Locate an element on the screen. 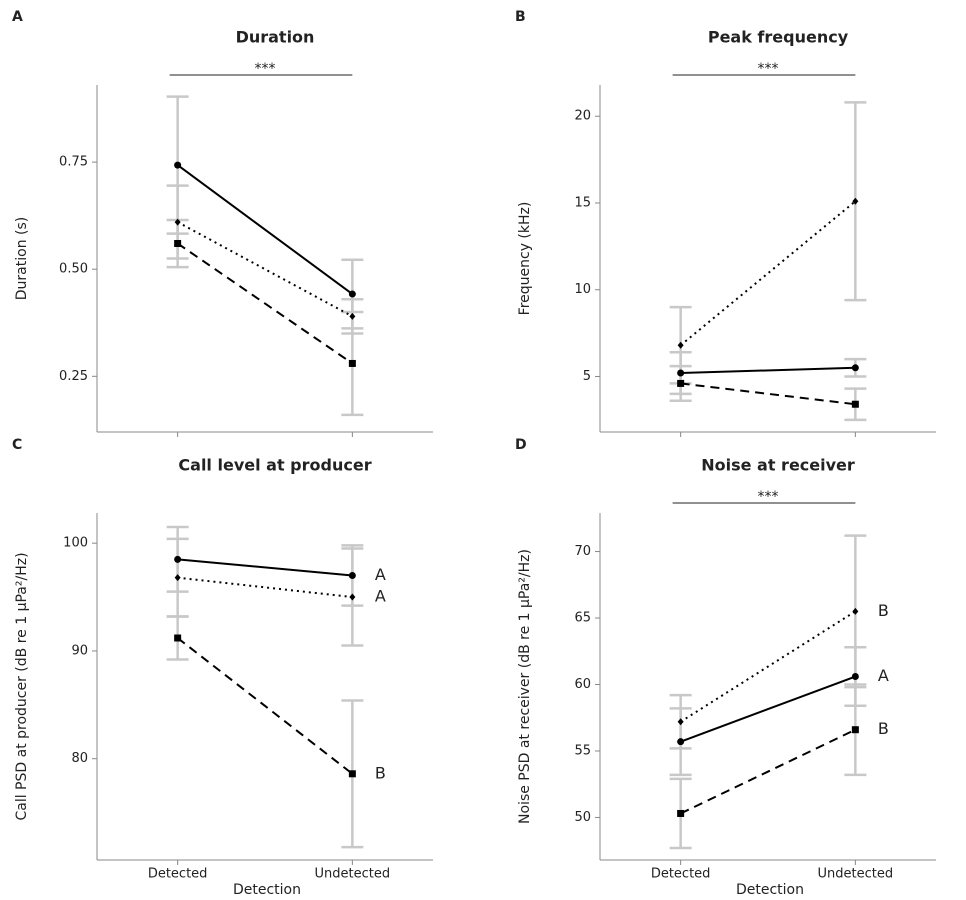 The width and height of the screenshot is (966, 900). y-tick-label: 0.75 is located at coordinates (73, 162).